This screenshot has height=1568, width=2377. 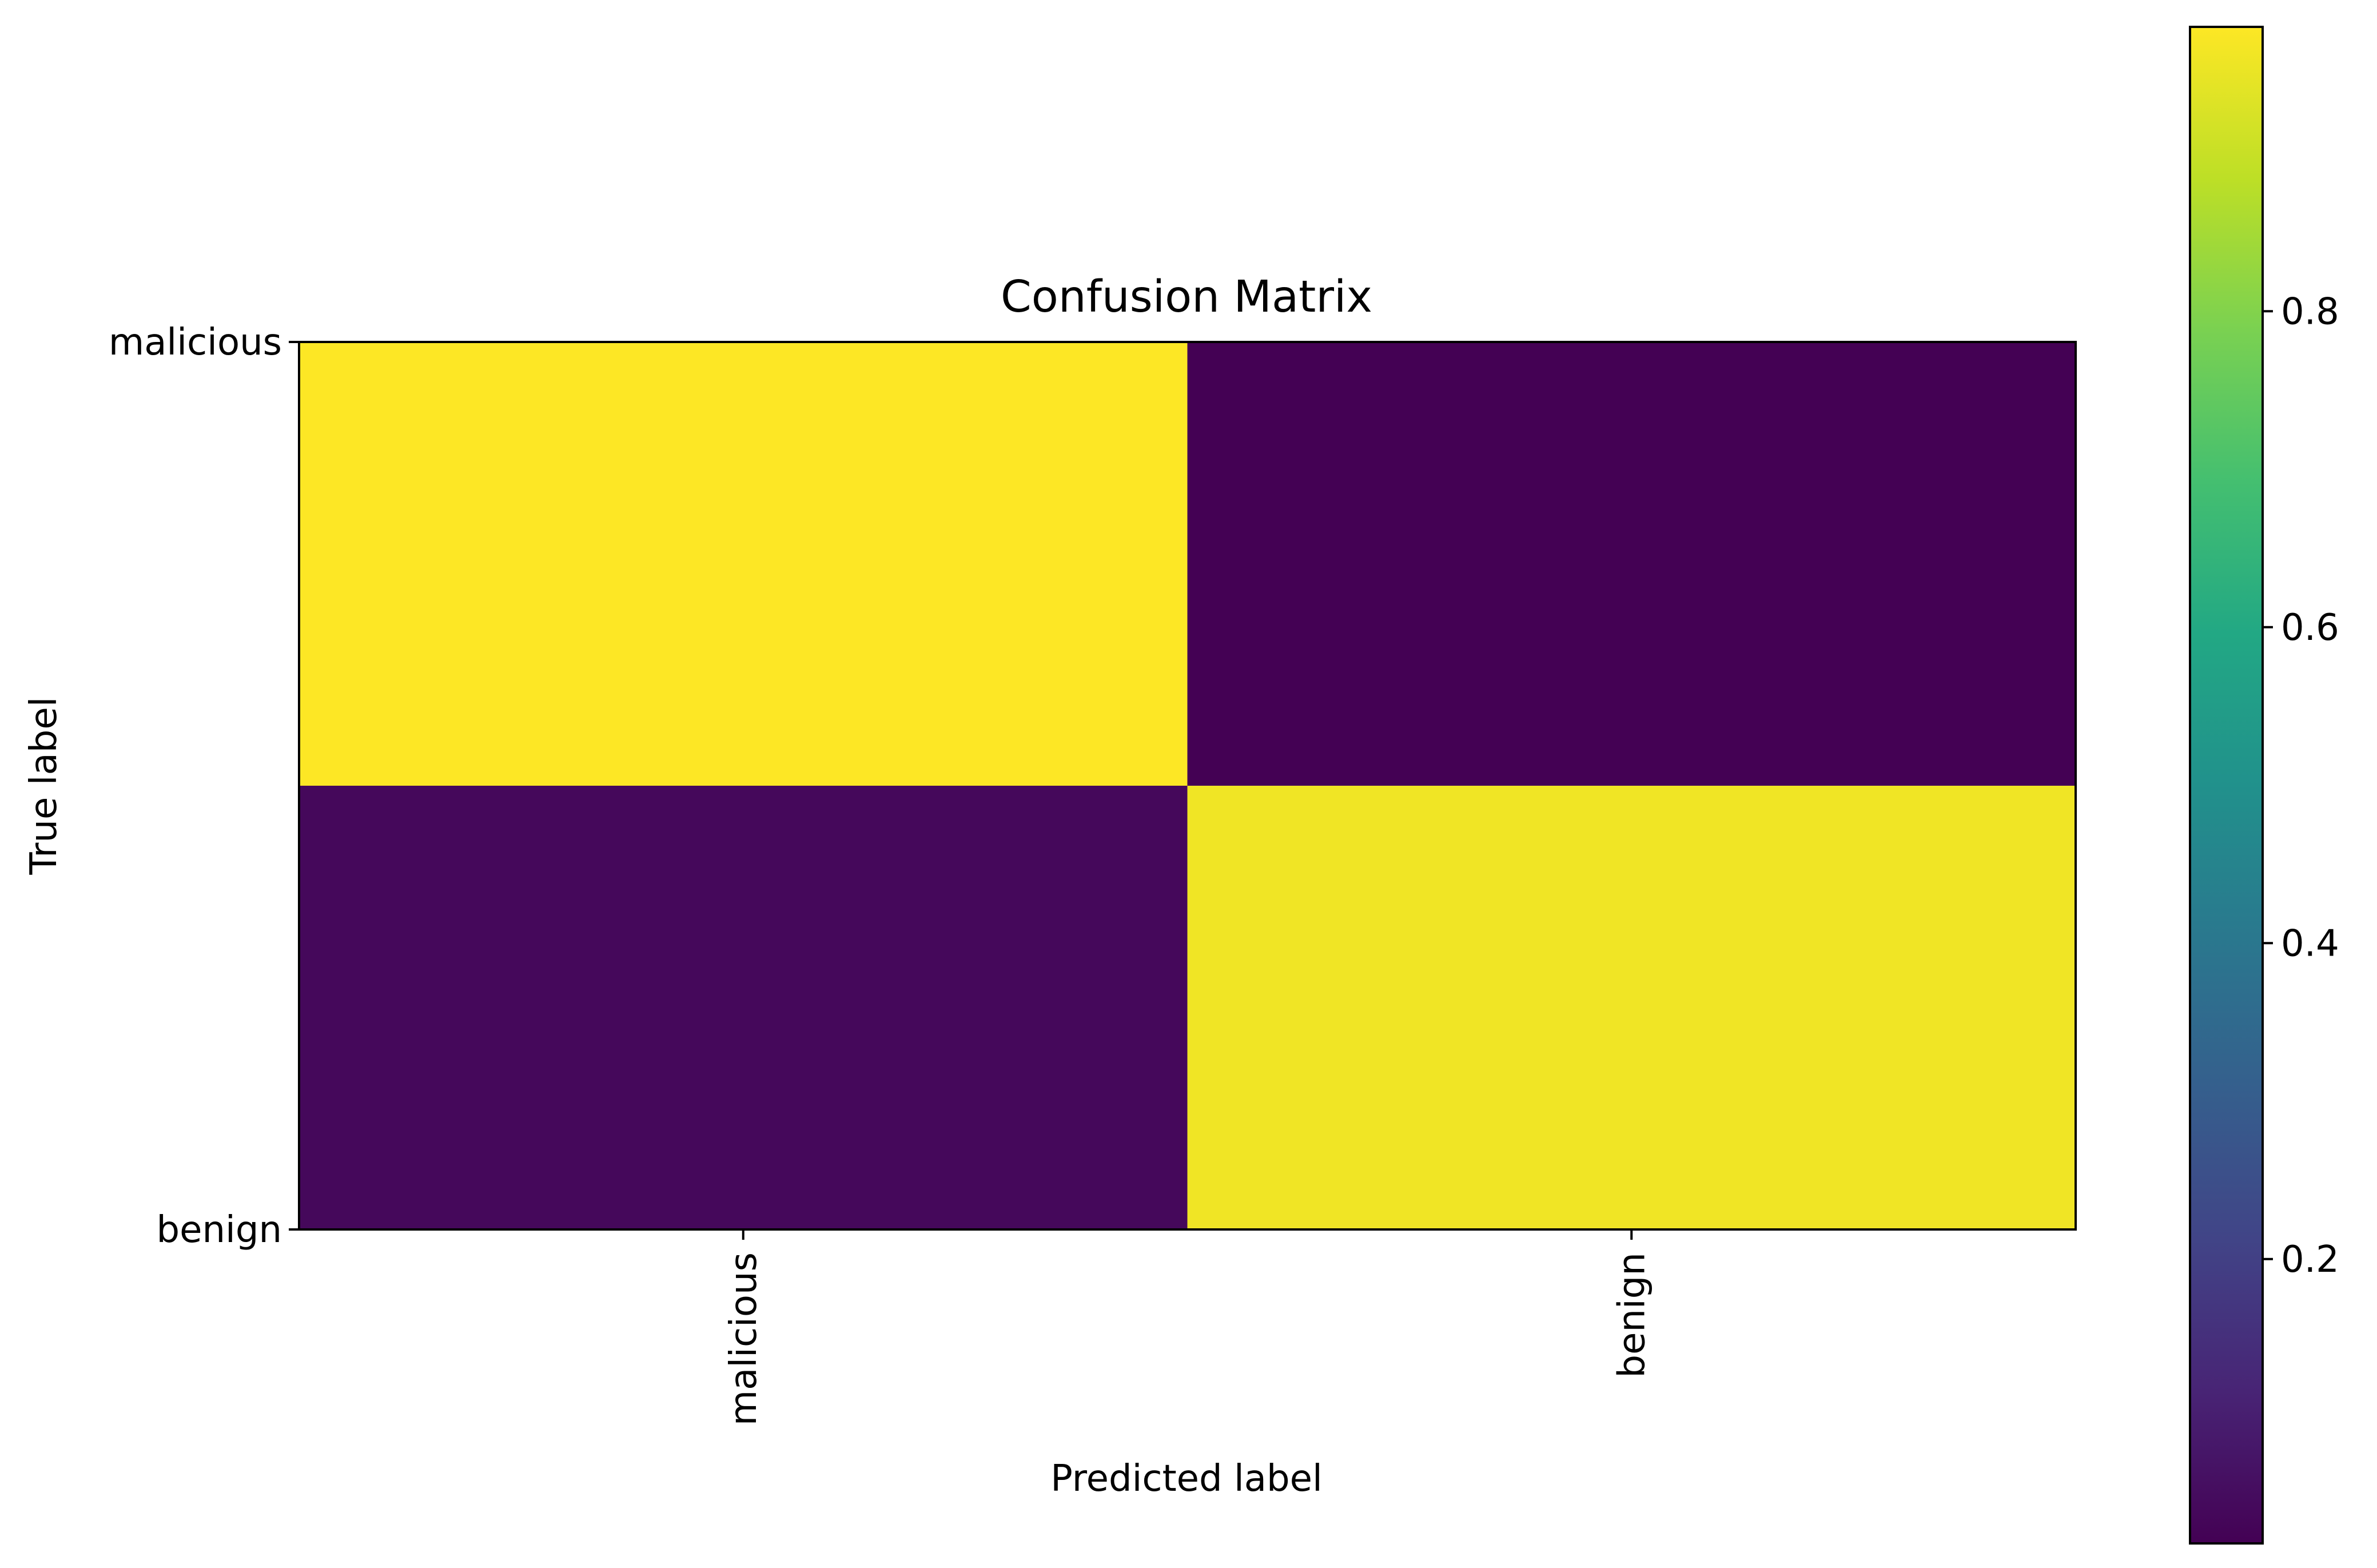 What do you see at coordinates (1186, 1479) in the screenshot?
I see `x-axis-label: Predicted label` at bounding box center [1186, 1479].